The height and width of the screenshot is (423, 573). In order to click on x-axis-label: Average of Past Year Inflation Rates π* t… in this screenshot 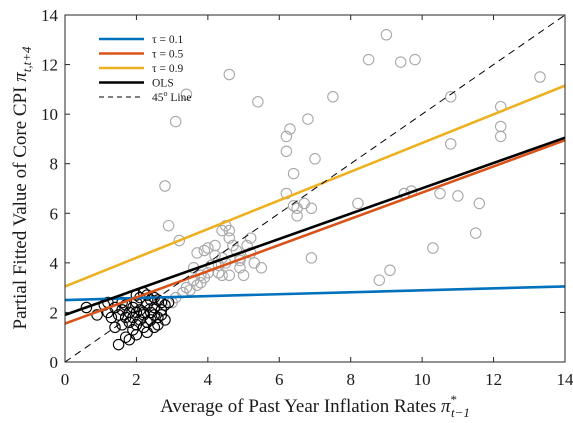, I will do `click(315, 406)`.